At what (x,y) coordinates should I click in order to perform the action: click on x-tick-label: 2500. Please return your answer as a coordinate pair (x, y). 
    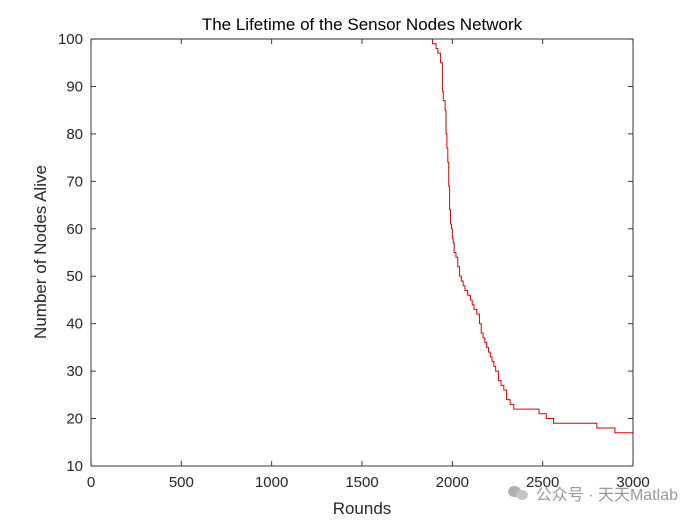
    Looking at the image, I should click on (542, 482).